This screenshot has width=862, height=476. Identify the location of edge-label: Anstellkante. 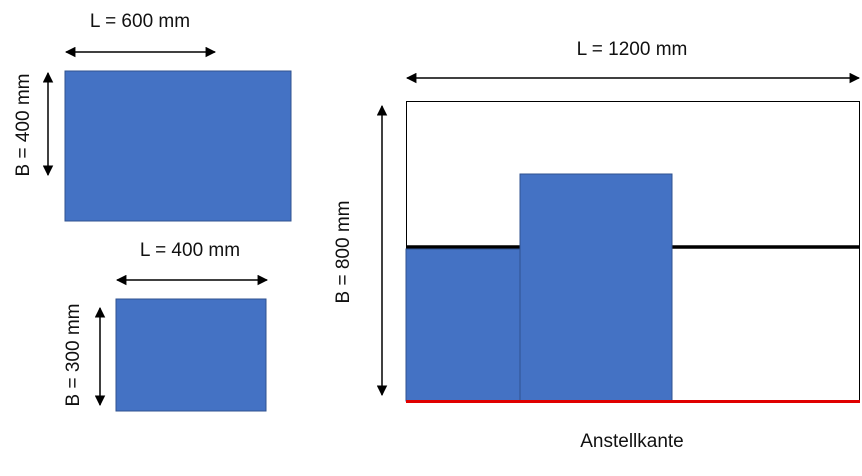
(632, 441).